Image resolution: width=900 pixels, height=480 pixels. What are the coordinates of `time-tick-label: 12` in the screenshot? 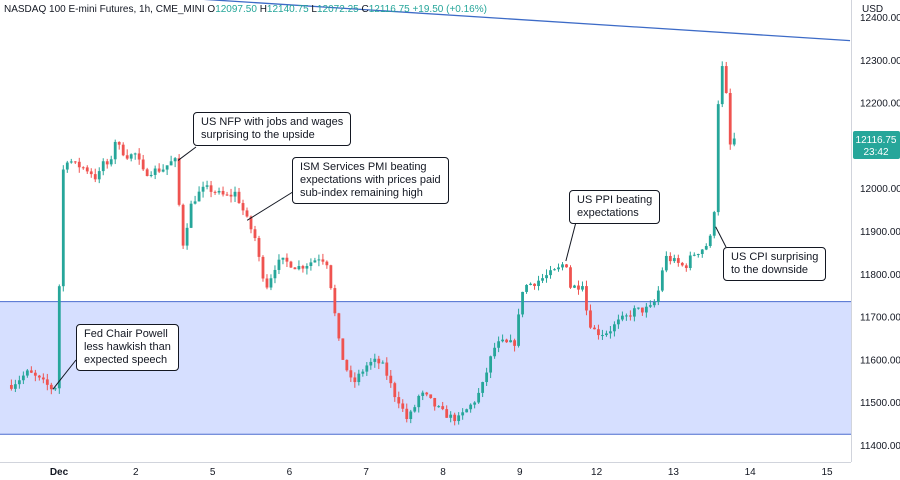 It's located at (597, 472).